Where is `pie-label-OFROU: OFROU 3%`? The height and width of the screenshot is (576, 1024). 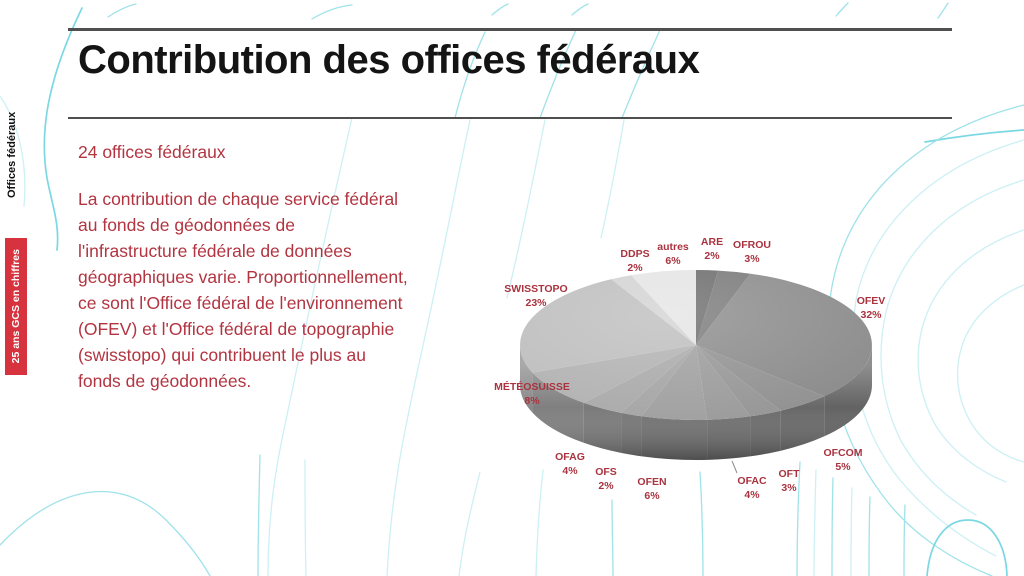 pie-label-OFROU: OFROU 3% is located at coordinates (752, 252).